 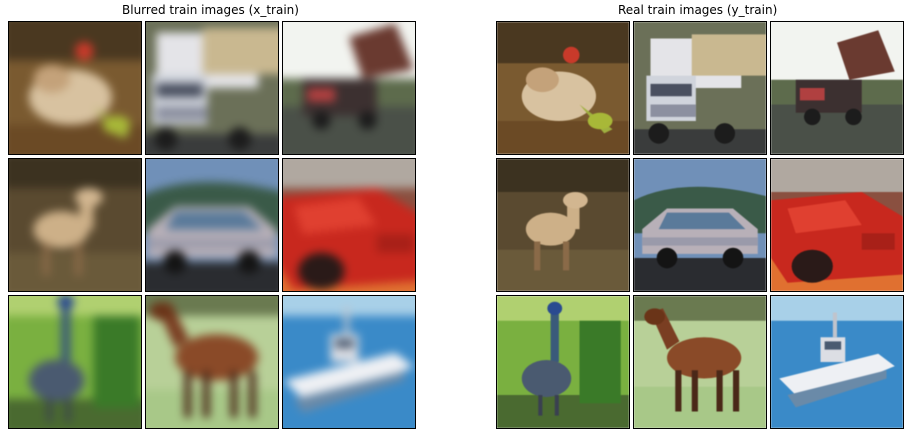 What do you see at coordinates (563, 225) in the screenshot?
I see `real-deer-image` at bounding box center [563, 225].